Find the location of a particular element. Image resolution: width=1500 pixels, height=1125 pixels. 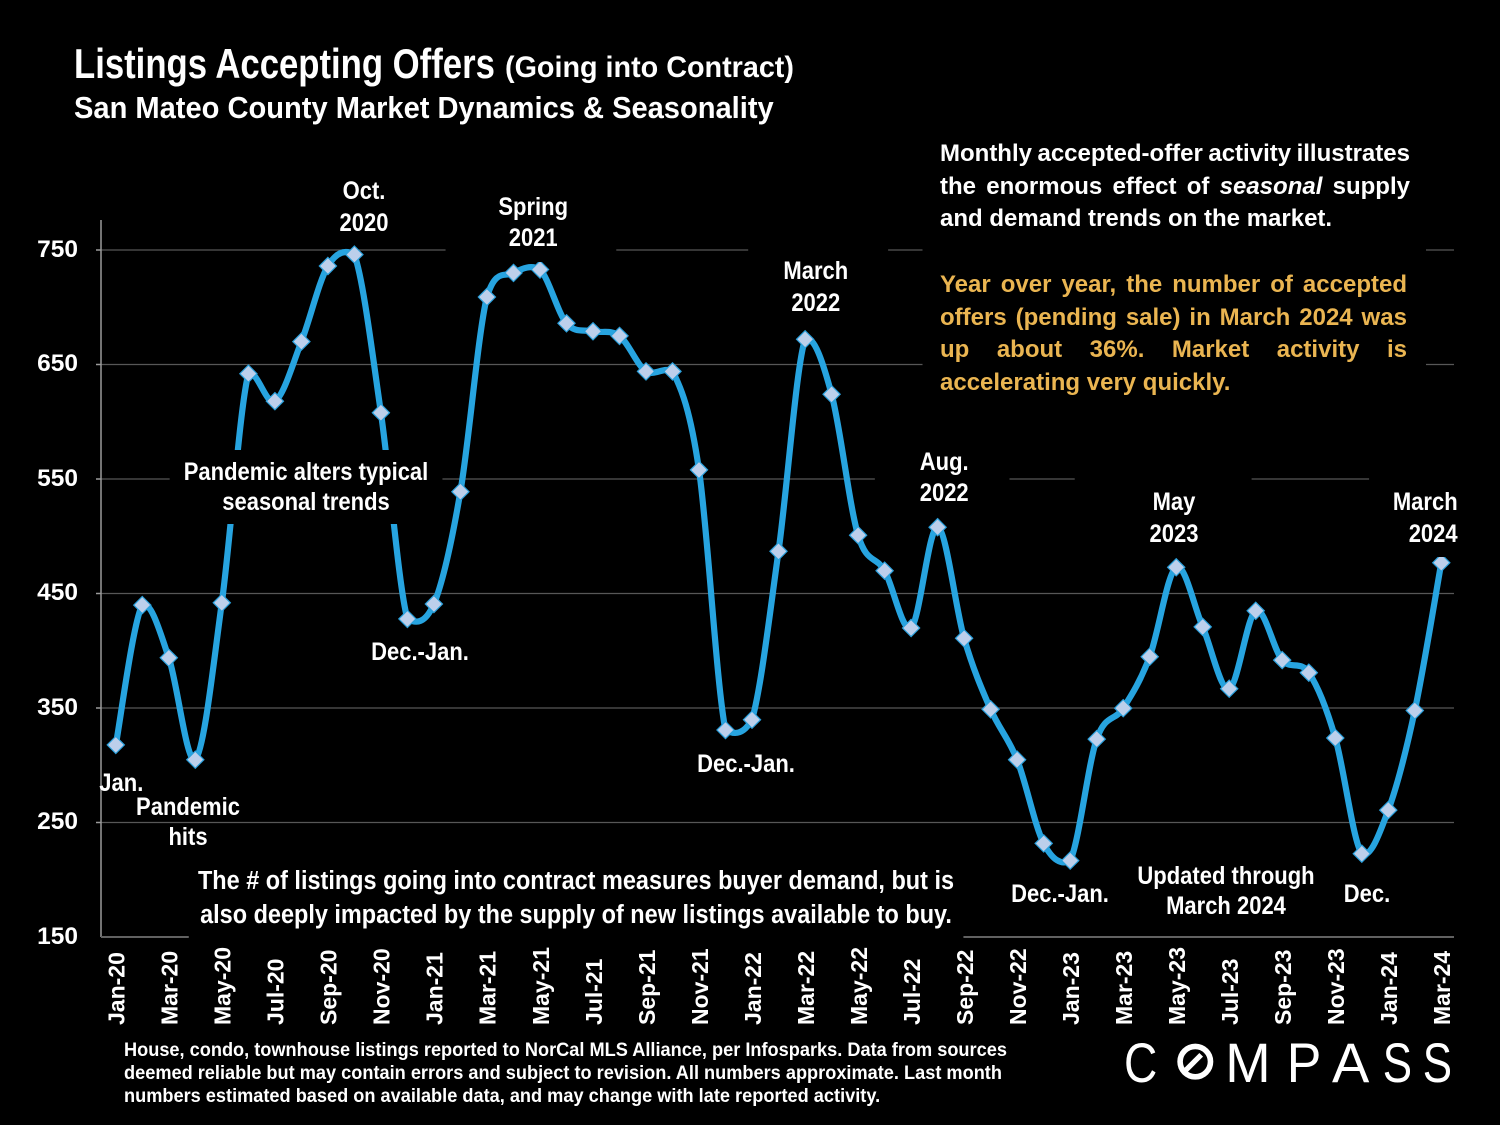

svg-text: Nov-21 is located at coordinates (700, 986).